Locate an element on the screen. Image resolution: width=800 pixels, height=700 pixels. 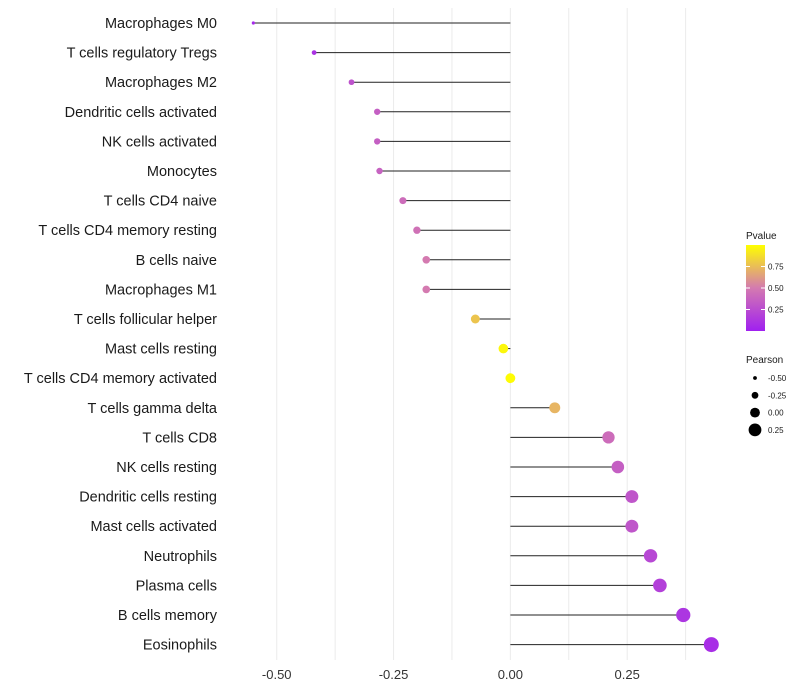
category-label: NK cells activated is located at coordinates (159, 142).